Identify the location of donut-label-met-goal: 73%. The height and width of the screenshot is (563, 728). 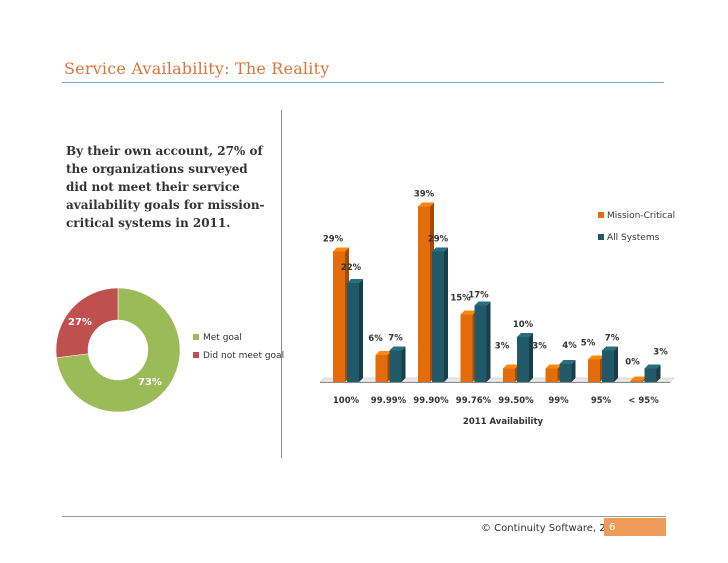
(150, 382).